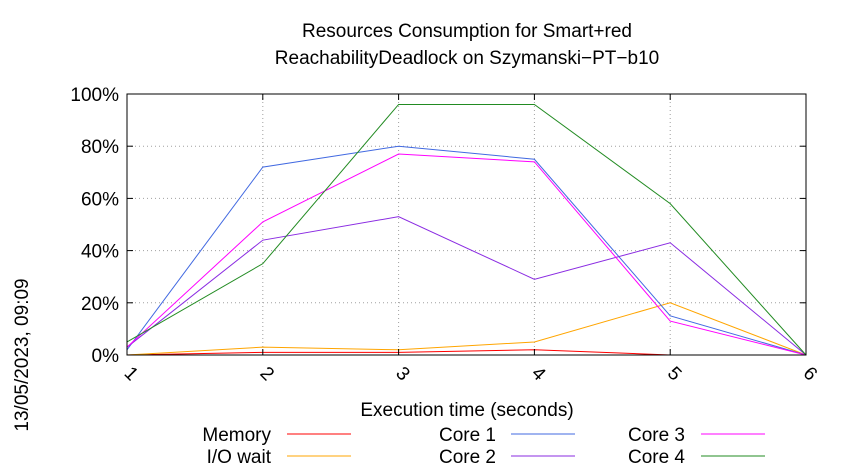 The width and height of the screenshot is (850, 475). What do you see at coordinates (100, 147) in the screenshot?
I see `y-tick-label: 80%` at bounding box center [100, 147].